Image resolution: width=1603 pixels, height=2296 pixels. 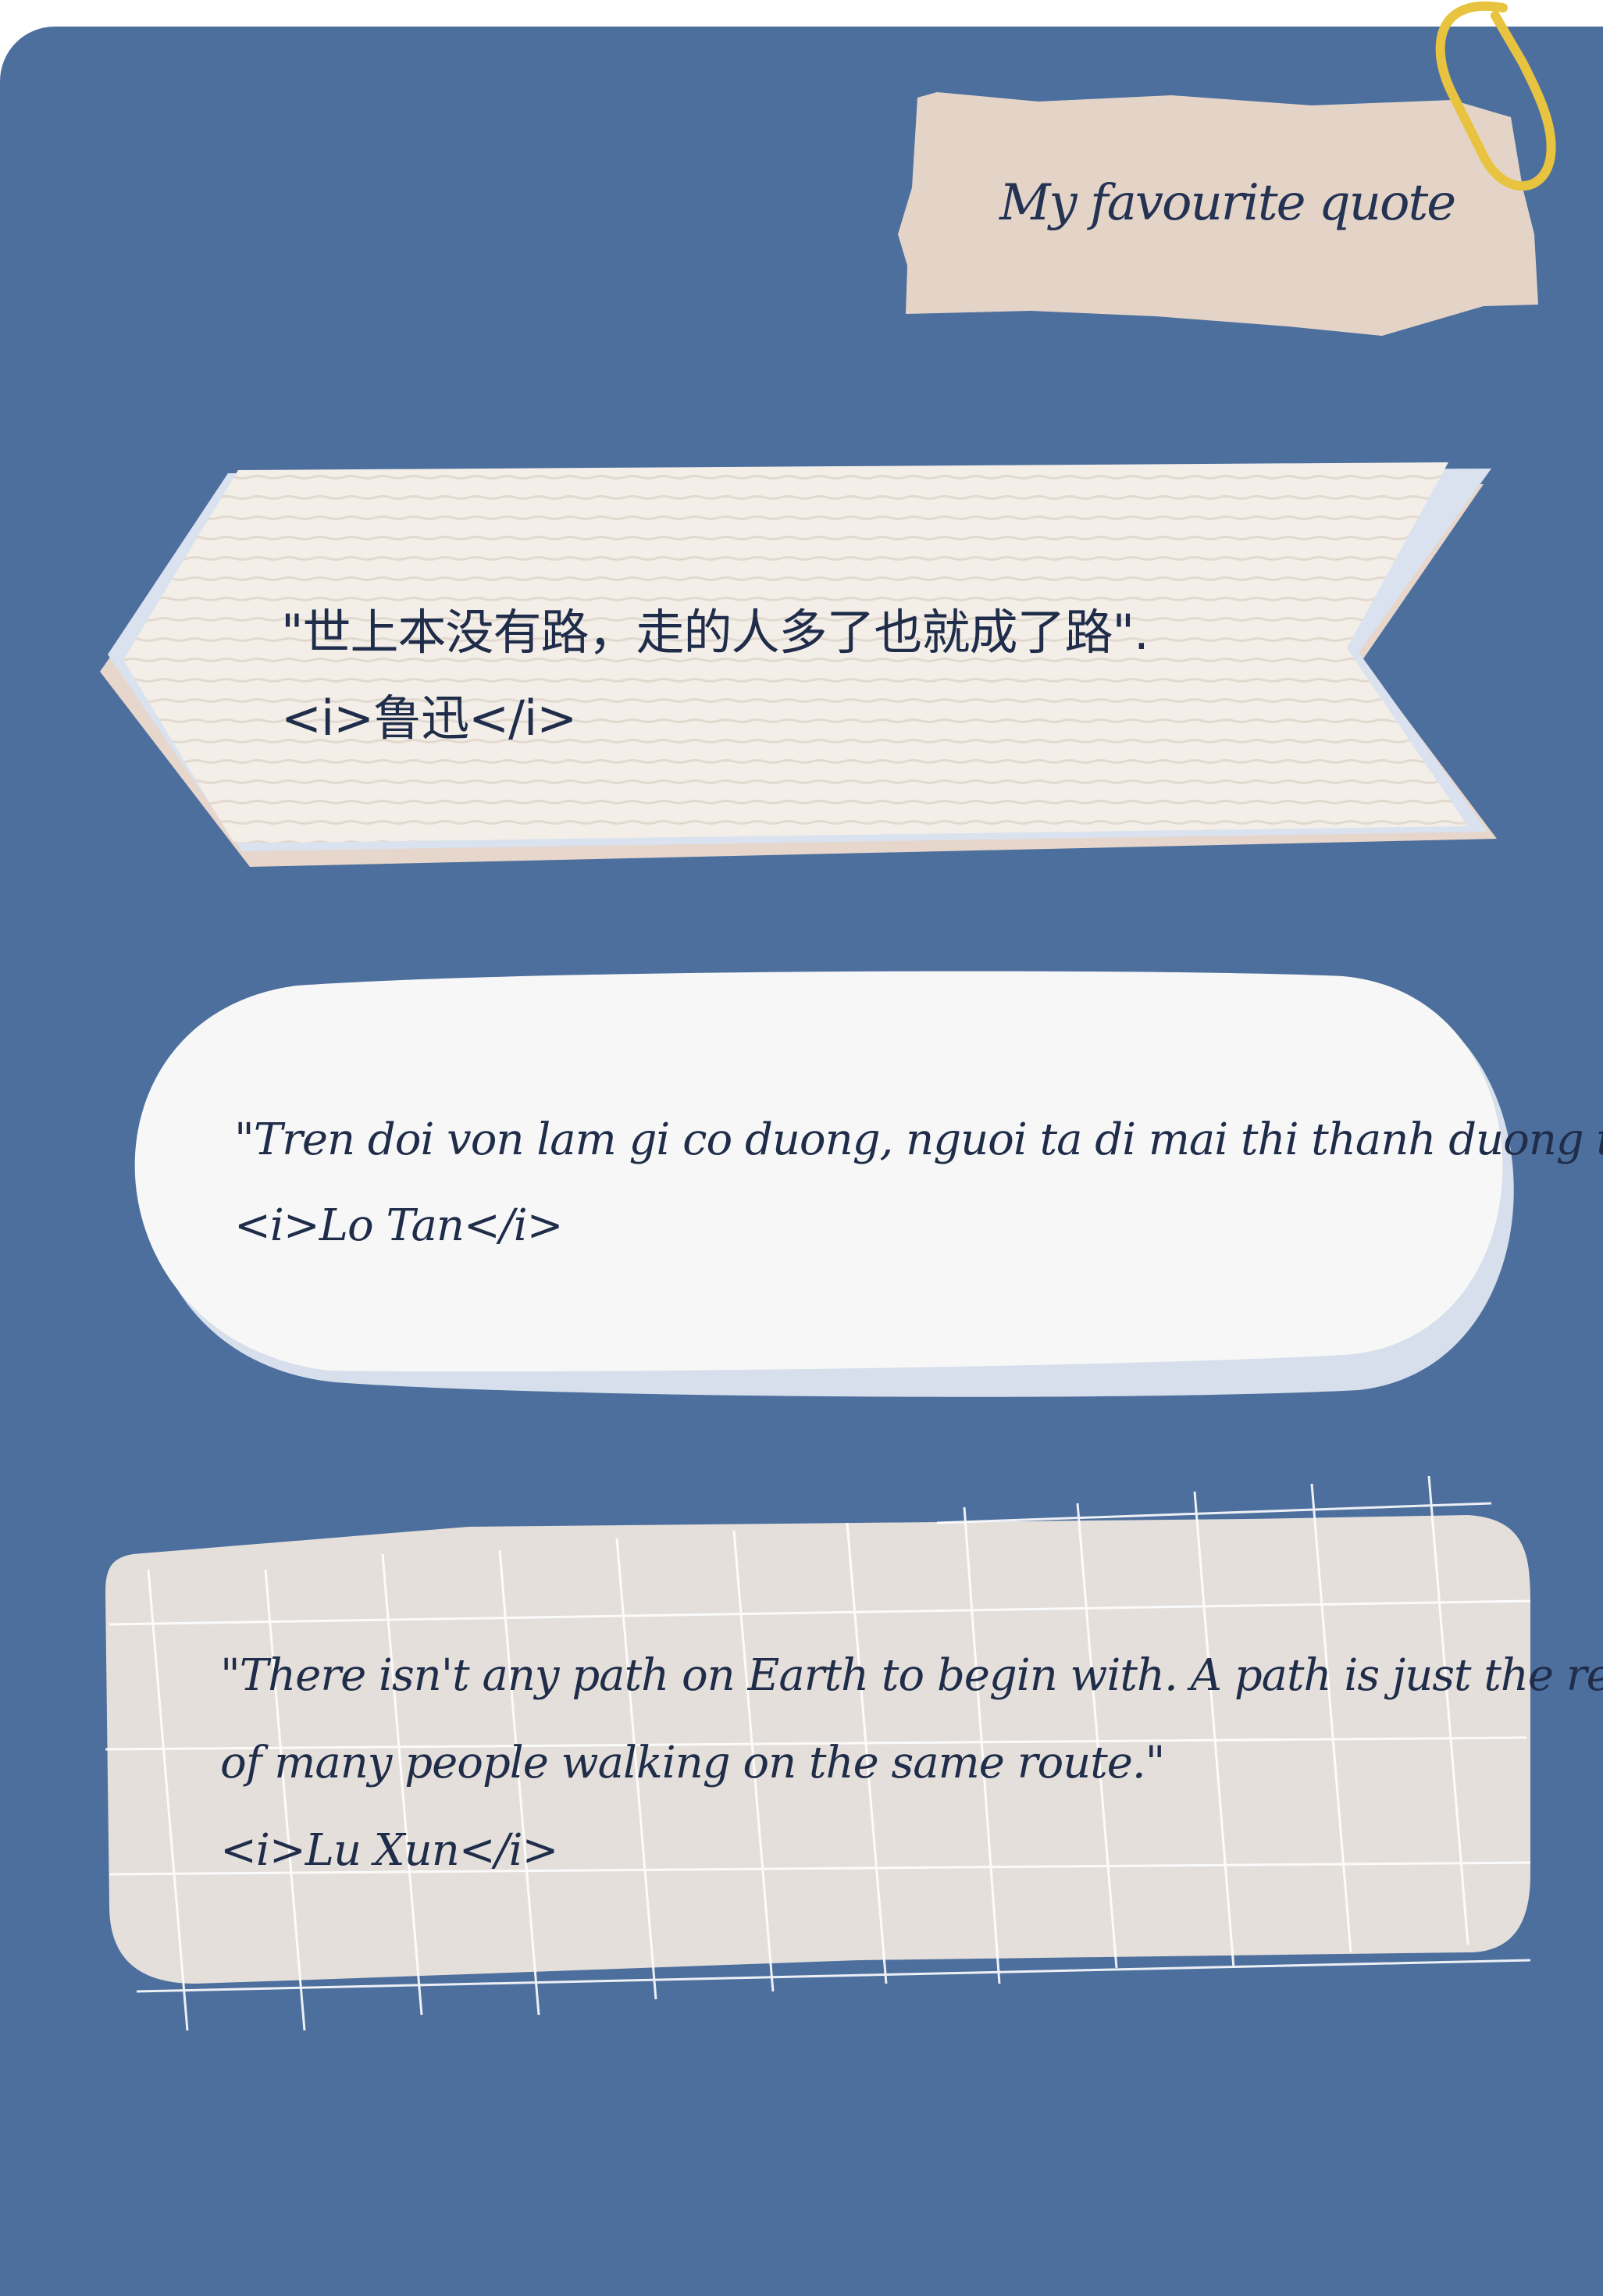 I want to click on title-tape, so click(x=1218, y=214).